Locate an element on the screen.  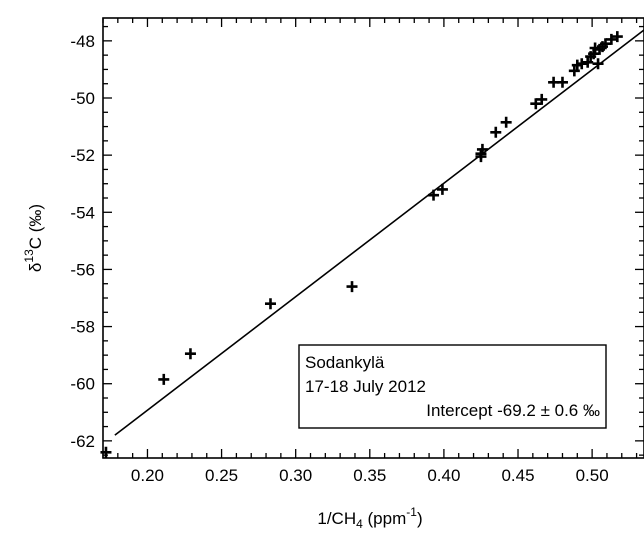
x-axis-title-unit: (ppm is located at coordinates (384, 518).